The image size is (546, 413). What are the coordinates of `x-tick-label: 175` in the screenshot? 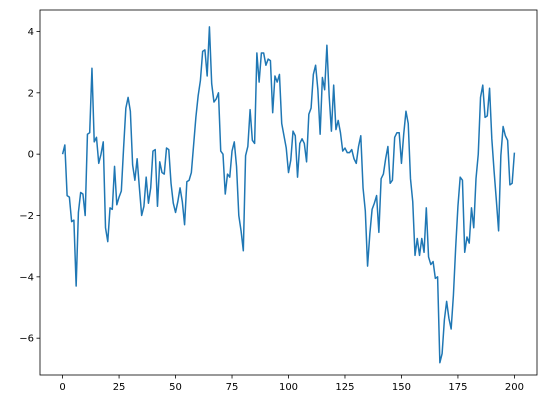 It's located at (457, 387).